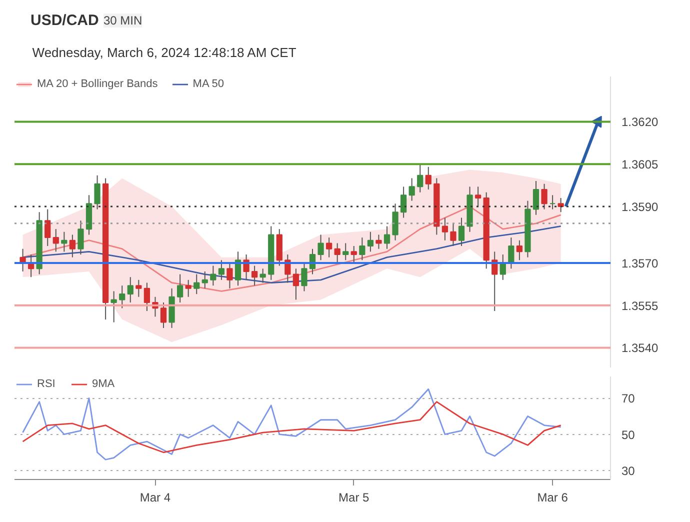 Image resolution: width=690 pixels, height=522 pixels. I want to click on x-tick-label: Mar 4, so click(155, 497).